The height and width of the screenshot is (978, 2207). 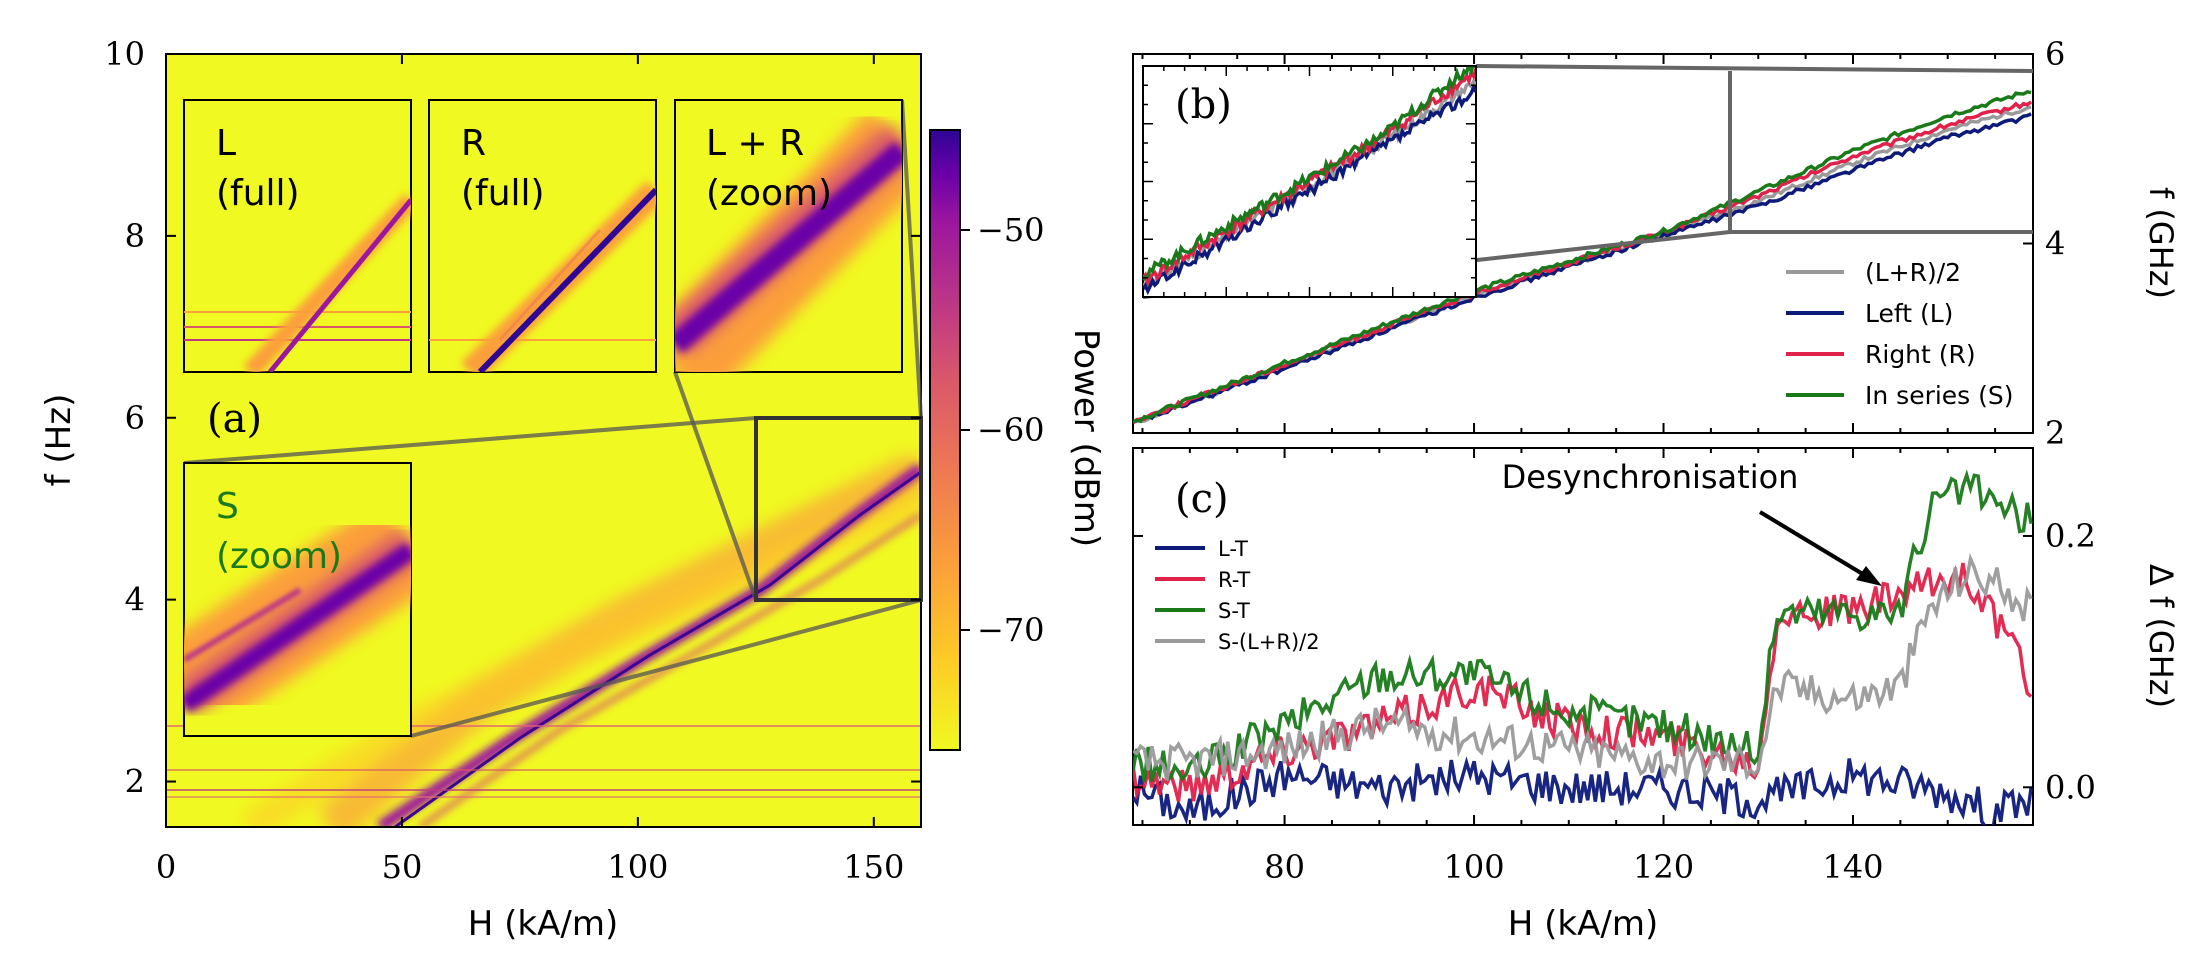 What do you see at coordinates (637, 867) in the screenshot?
I see `panel-a-xtick-label: 100` at bounding box center [637, 867].